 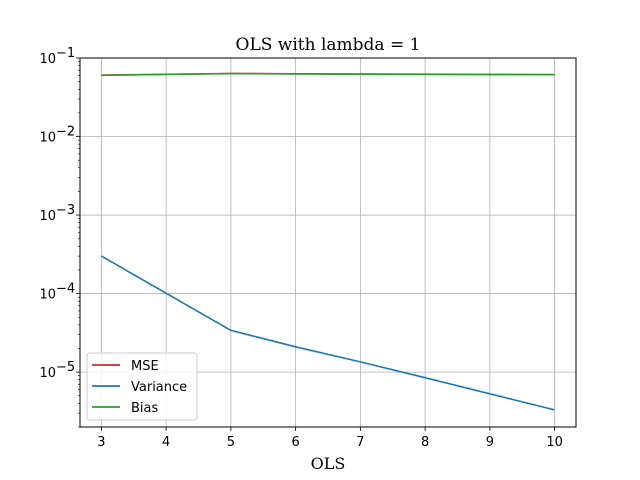 What do you see at coordinates (295, 442) in the screenshot?
I see `x-tick-label: 6` at bounding box center [295, 442].